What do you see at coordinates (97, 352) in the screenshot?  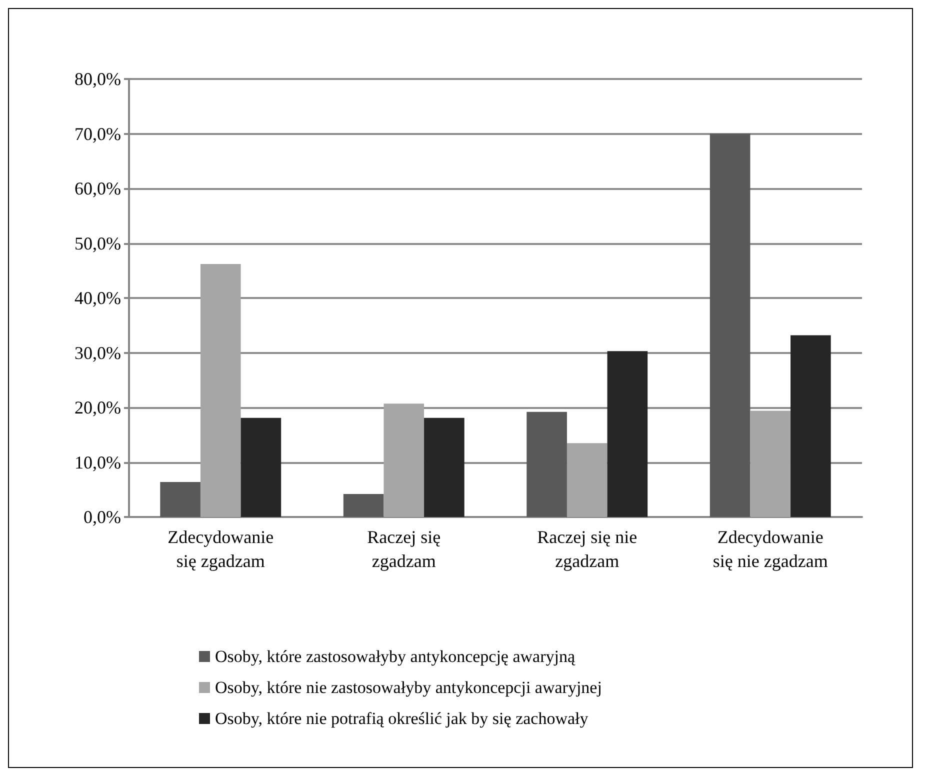 I see `y-tick-label: 30,0%` at bounding box center [97, 352].